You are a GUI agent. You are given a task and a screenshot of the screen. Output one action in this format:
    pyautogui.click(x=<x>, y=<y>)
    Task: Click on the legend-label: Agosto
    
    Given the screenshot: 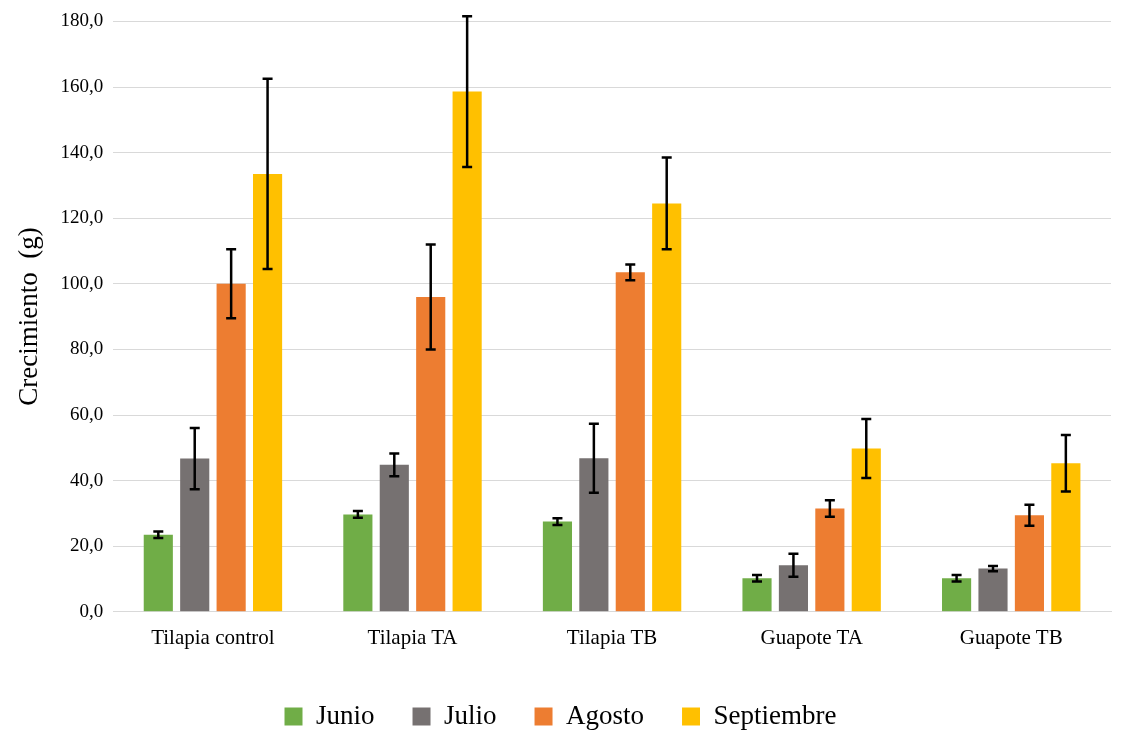 What is the action you would take?
    pyautogui.click(x=605, y=714)
    